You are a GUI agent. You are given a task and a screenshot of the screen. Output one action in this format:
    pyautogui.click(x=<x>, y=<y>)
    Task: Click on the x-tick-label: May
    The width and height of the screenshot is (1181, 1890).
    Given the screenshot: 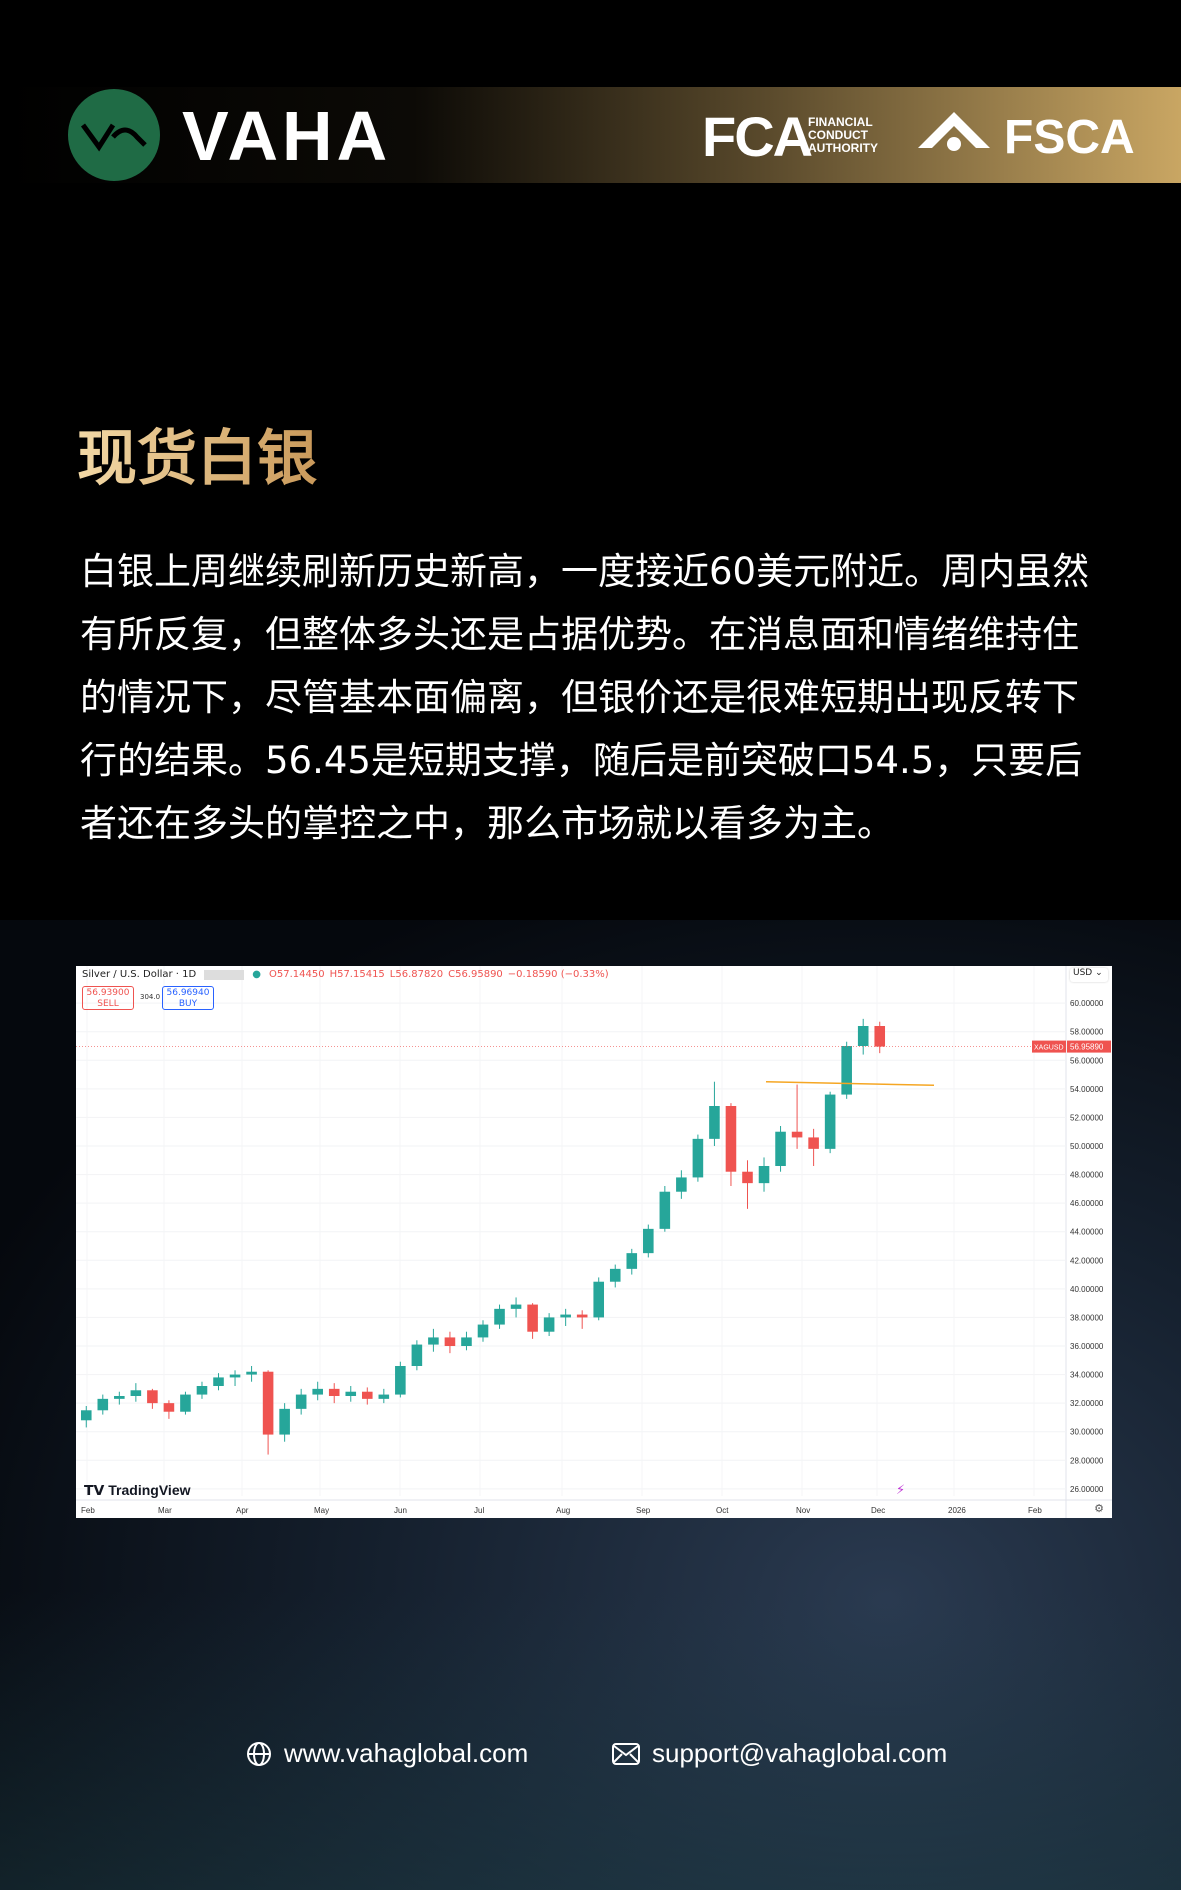 What is the action you would take?
    pyautogui.click(x=321, y=1510)
    